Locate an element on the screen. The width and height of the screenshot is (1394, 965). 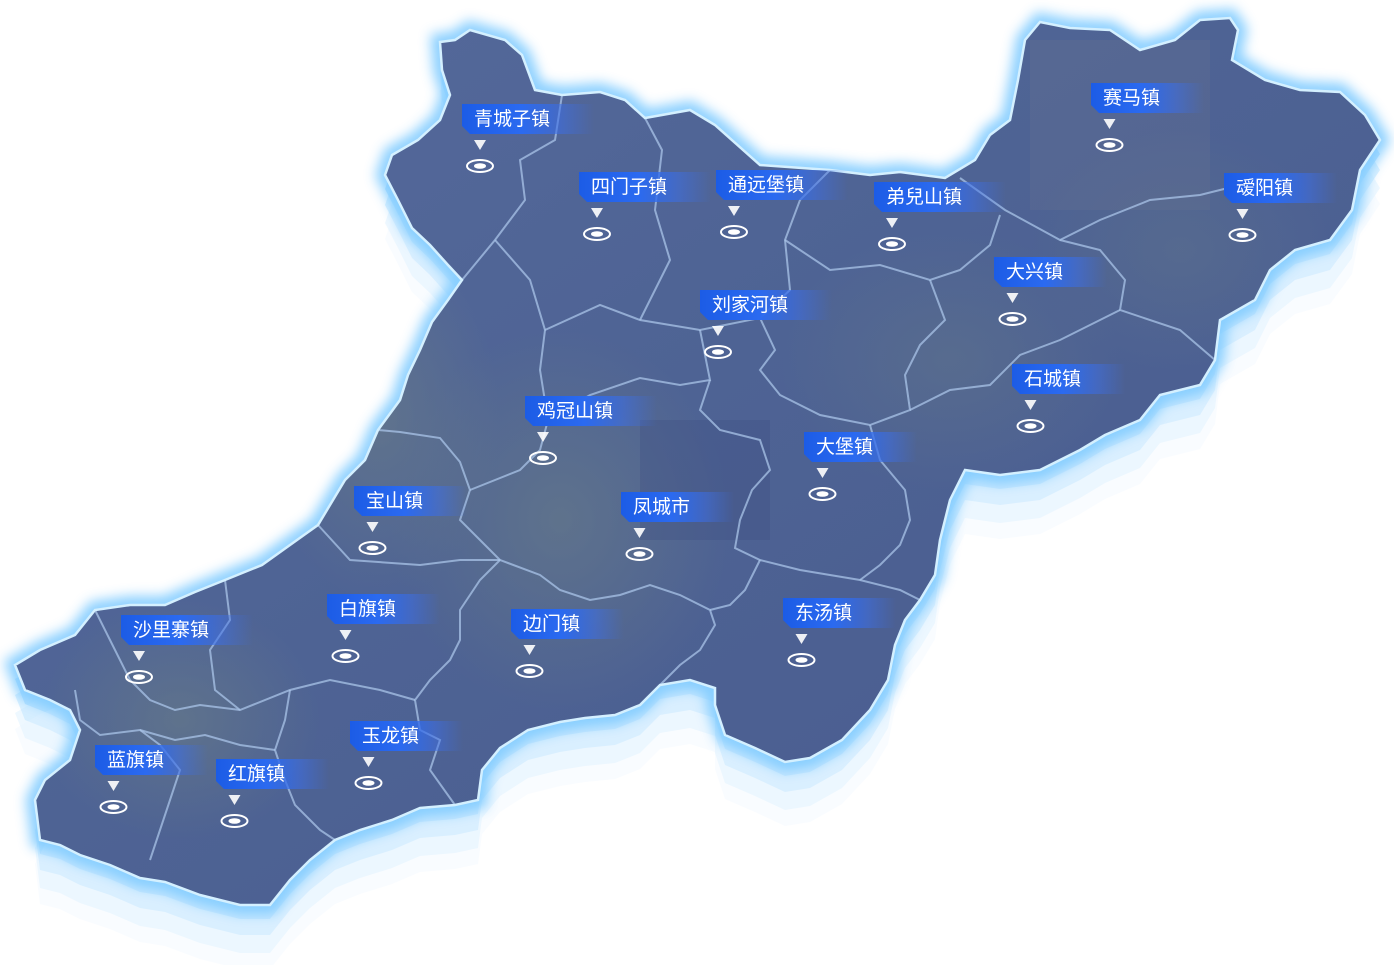
township-name: 通远堡镇 is located at coordinates (782, 185).